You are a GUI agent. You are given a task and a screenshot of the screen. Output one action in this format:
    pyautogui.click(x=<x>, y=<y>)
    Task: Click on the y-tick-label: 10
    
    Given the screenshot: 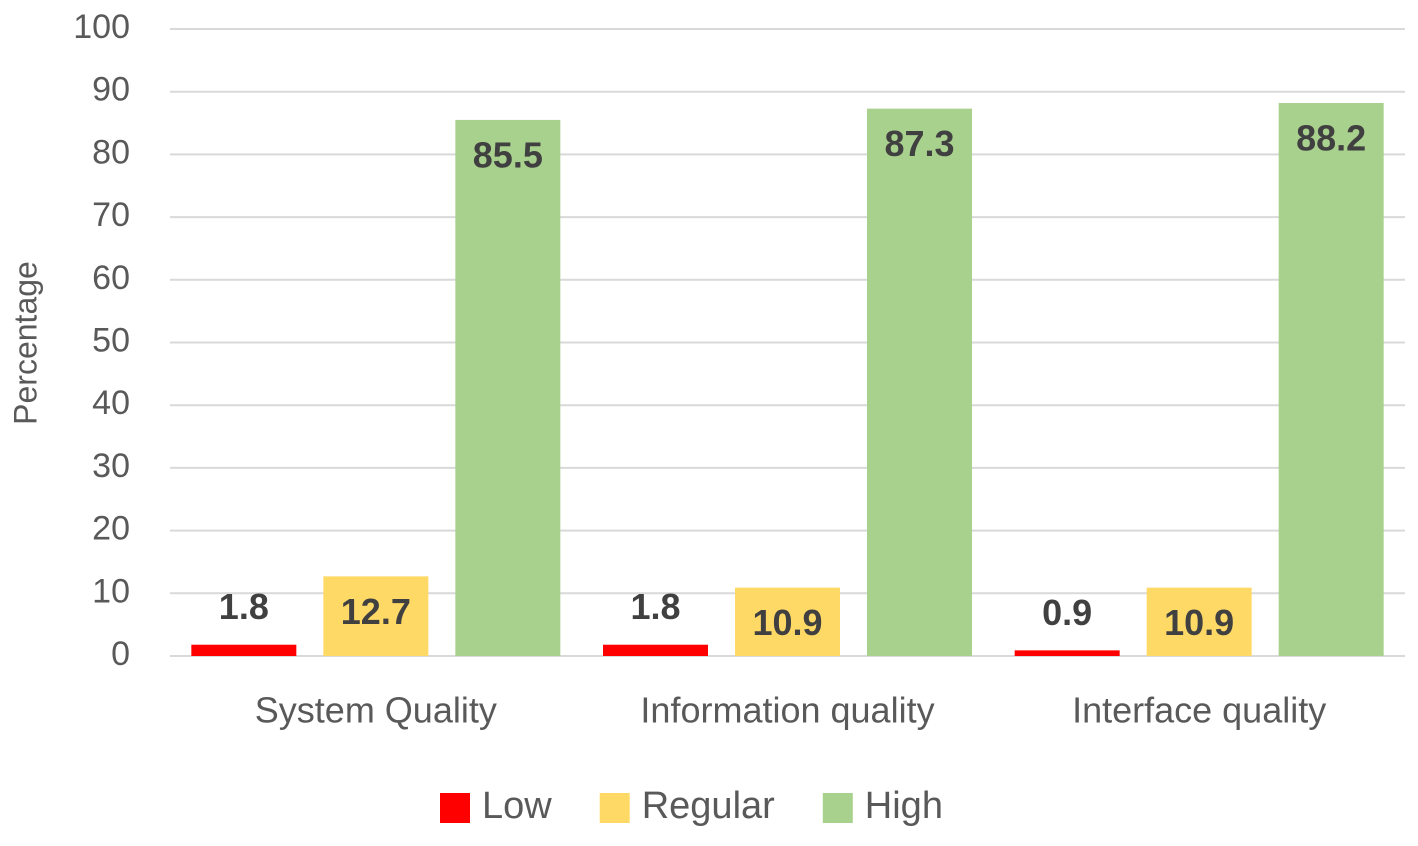 What is the action you would take?
    pyautogui.click(x=111, y=591)
    